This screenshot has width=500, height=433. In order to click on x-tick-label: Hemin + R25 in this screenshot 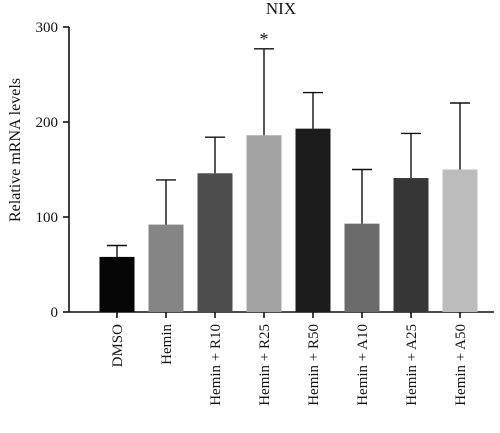, I will do `click(265, 365)`.